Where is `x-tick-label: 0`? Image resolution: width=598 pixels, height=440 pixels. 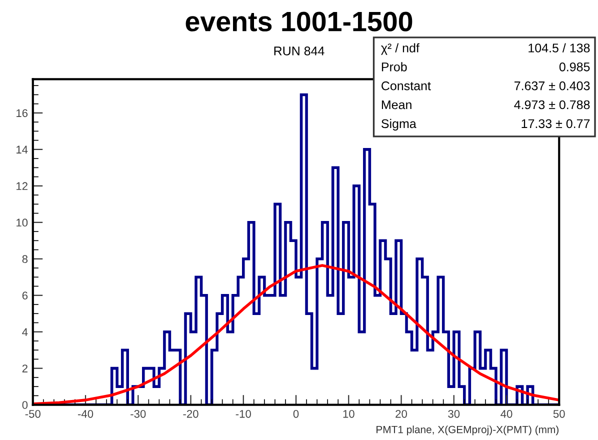
x-tick-label: 0 is located at coordinates (296, 414).